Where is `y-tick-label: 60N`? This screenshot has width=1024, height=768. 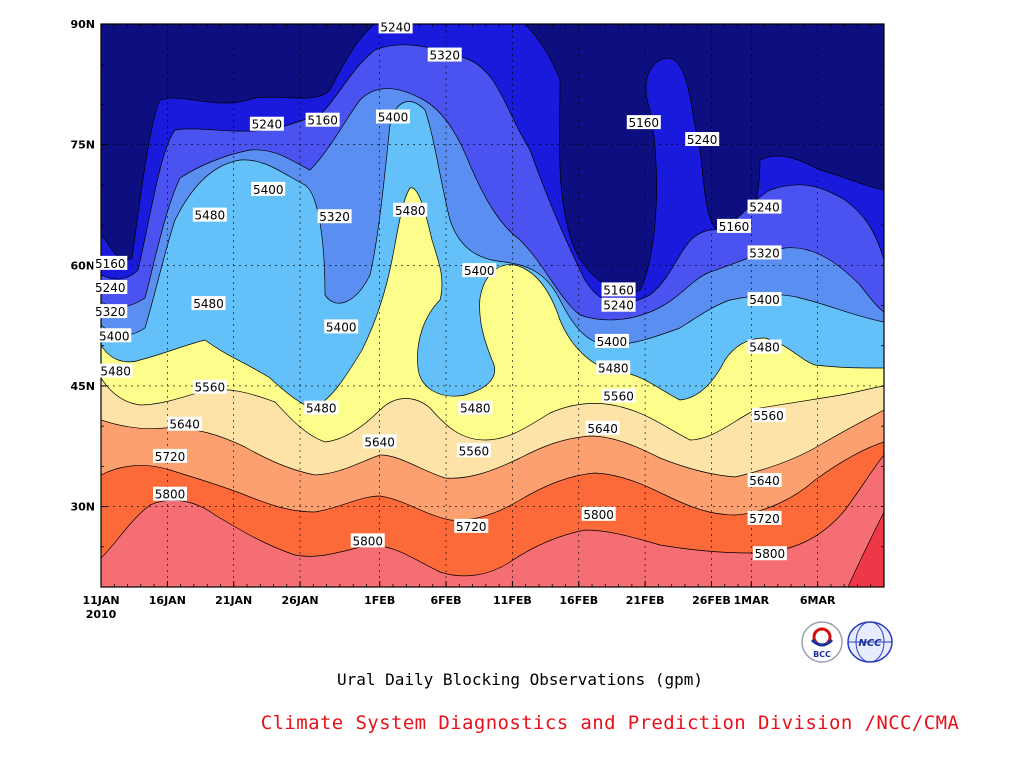 y-tick-label: 60N is located at coordinates (82, 265).